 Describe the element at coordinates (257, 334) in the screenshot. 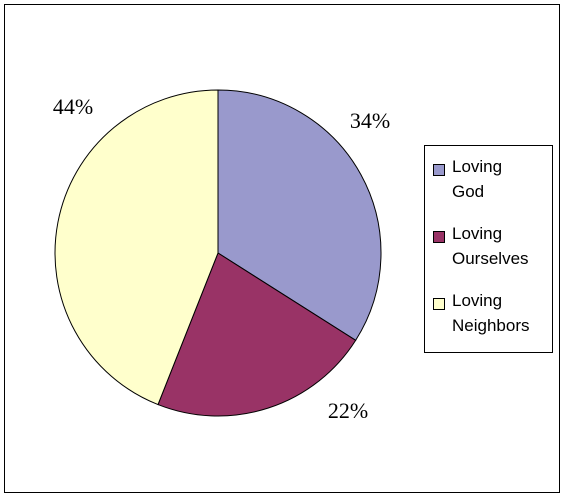

I see `pie-slice-loving-ourselves` at that location.